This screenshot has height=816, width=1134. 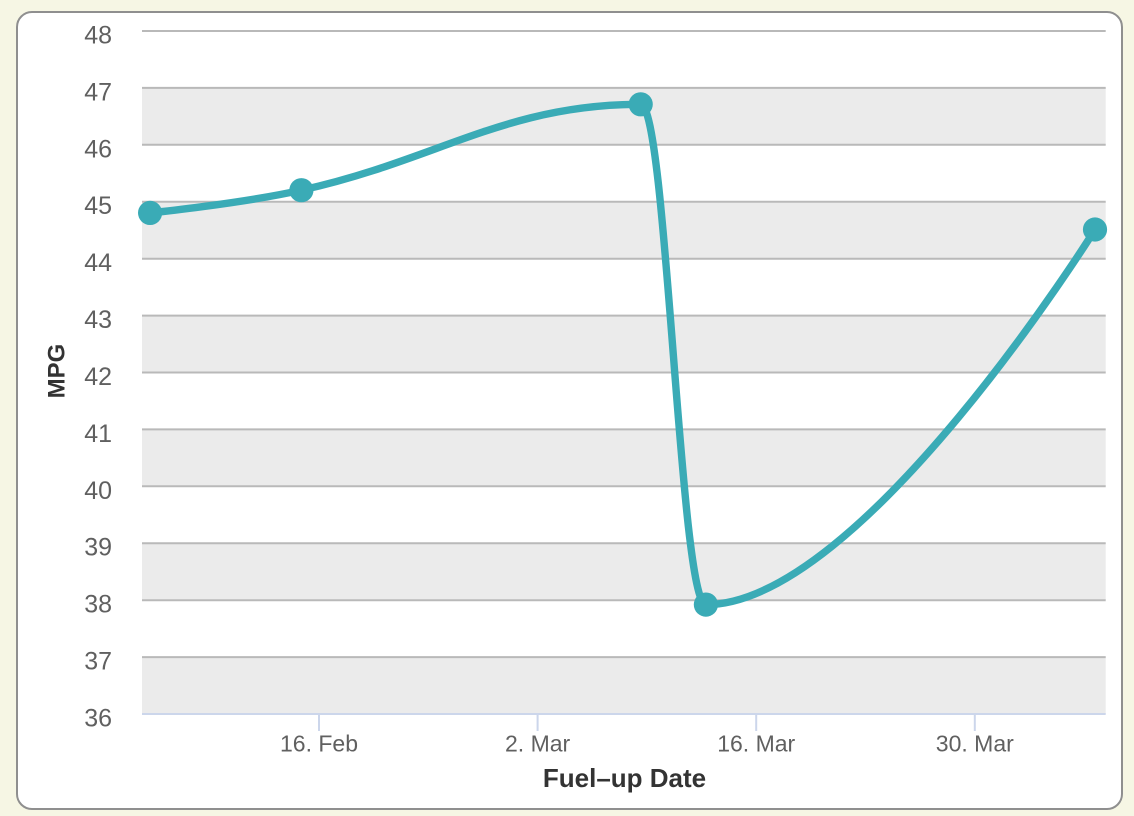 I want to click on svg-text: 41, so click(x=98, y=434).